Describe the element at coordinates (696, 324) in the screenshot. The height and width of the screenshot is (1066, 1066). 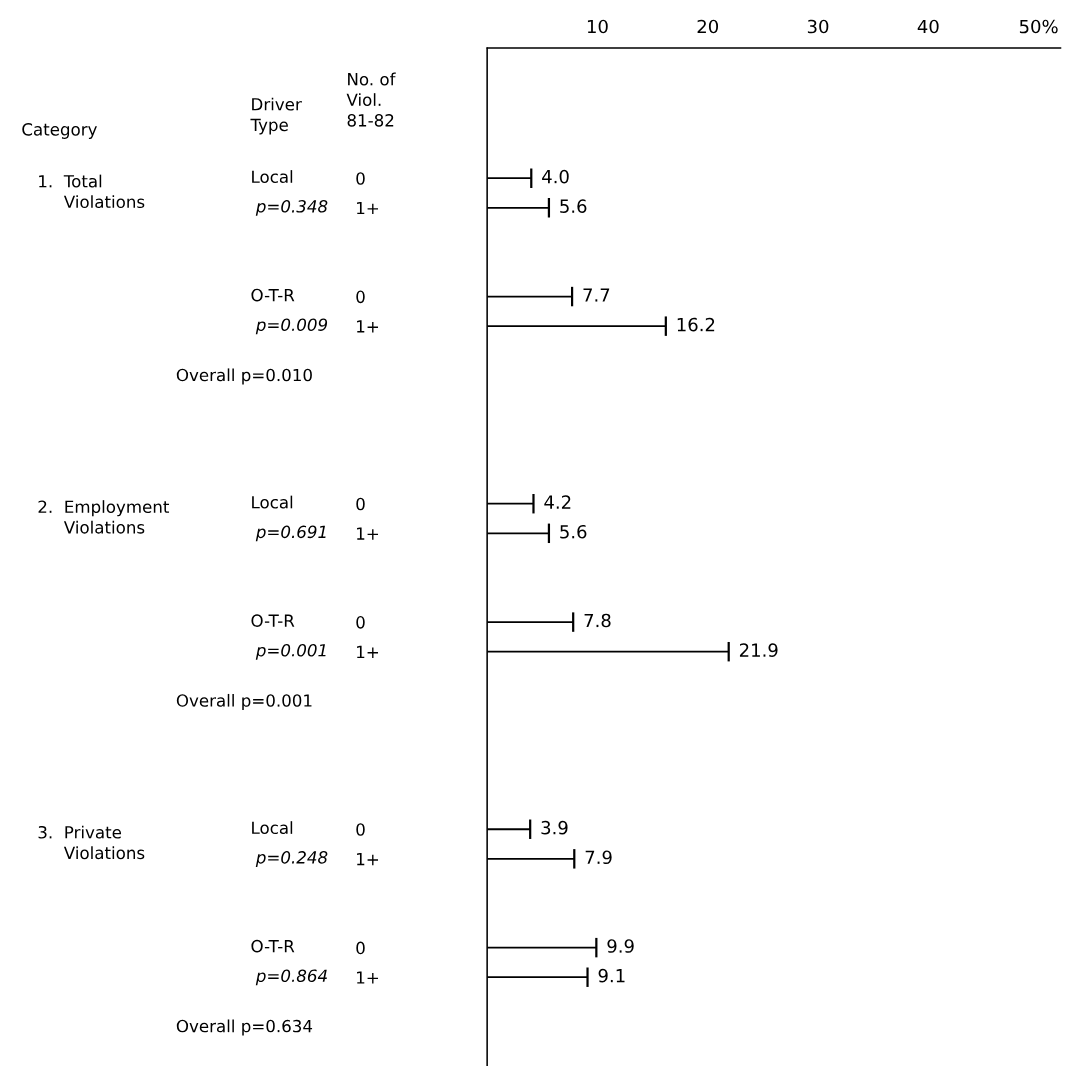
I see `data-label: 16.2` at that location.